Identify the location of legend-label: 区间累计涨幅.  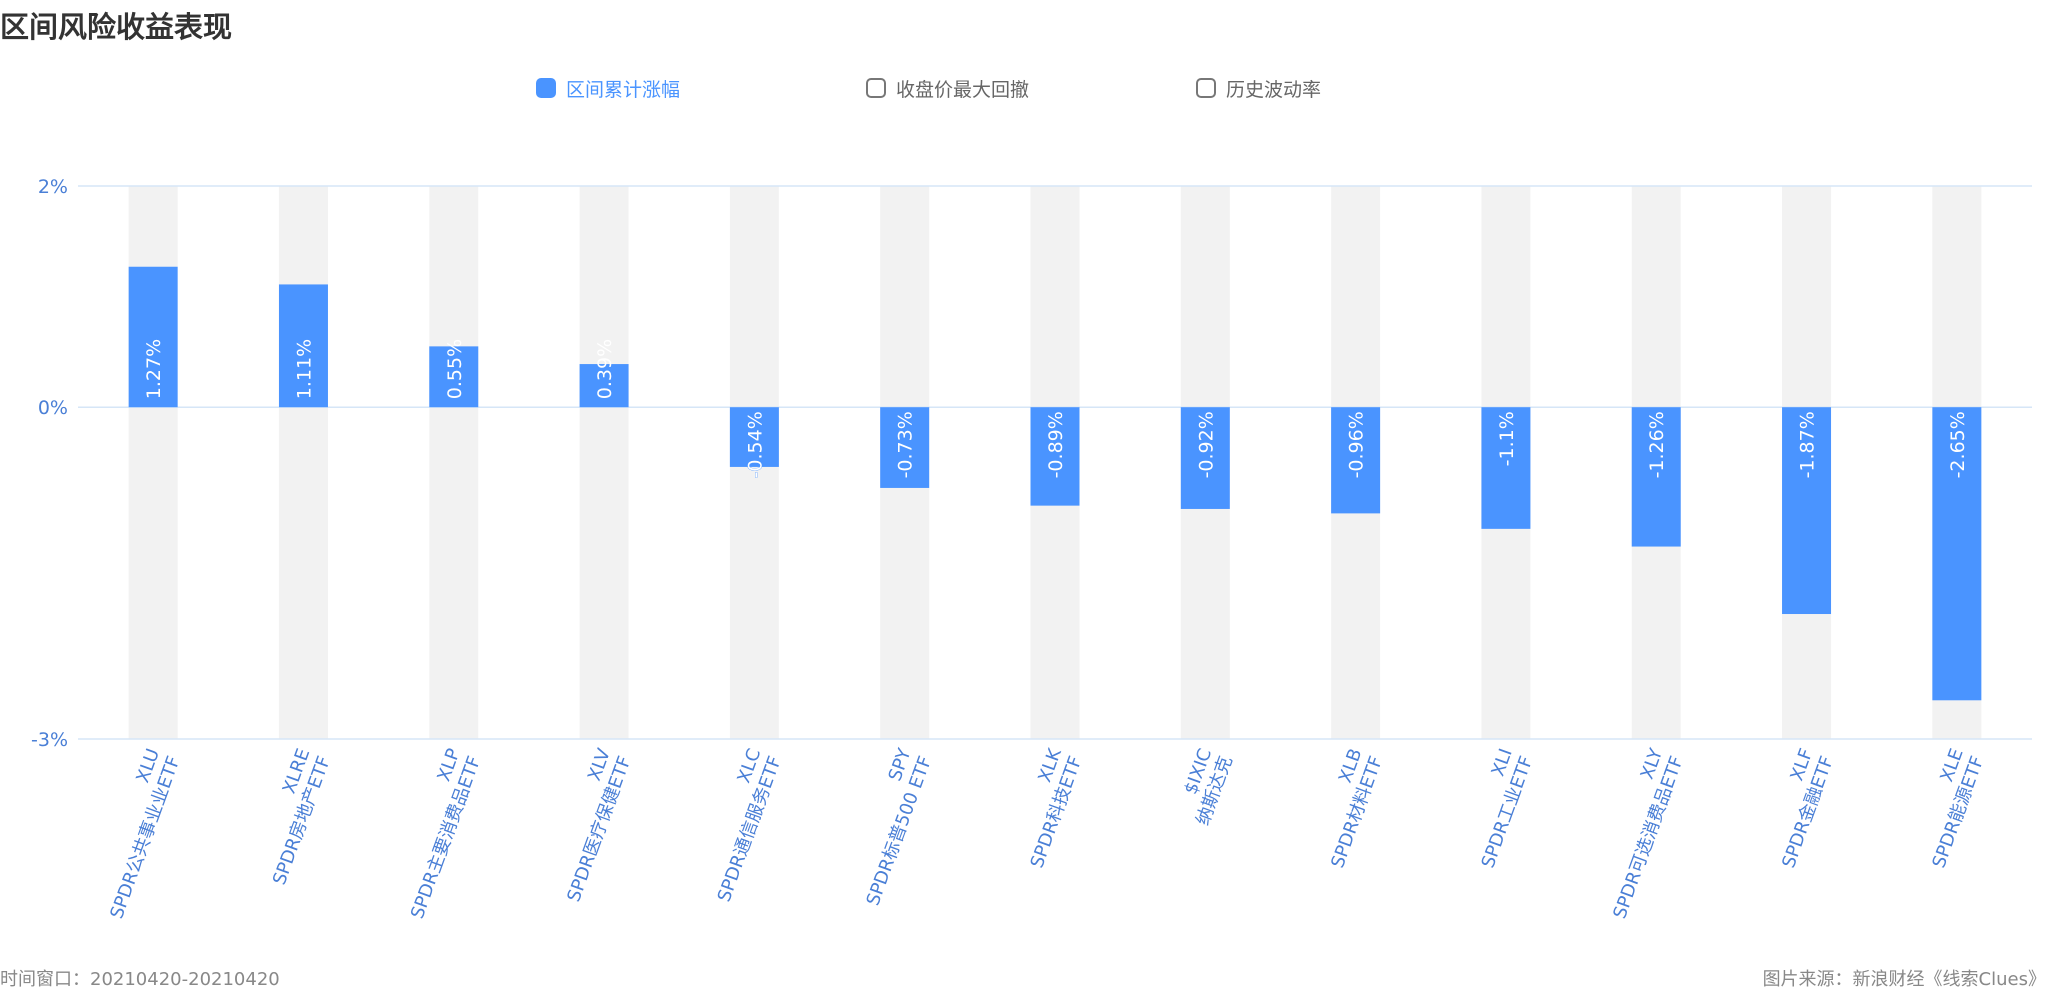
(623, 89).